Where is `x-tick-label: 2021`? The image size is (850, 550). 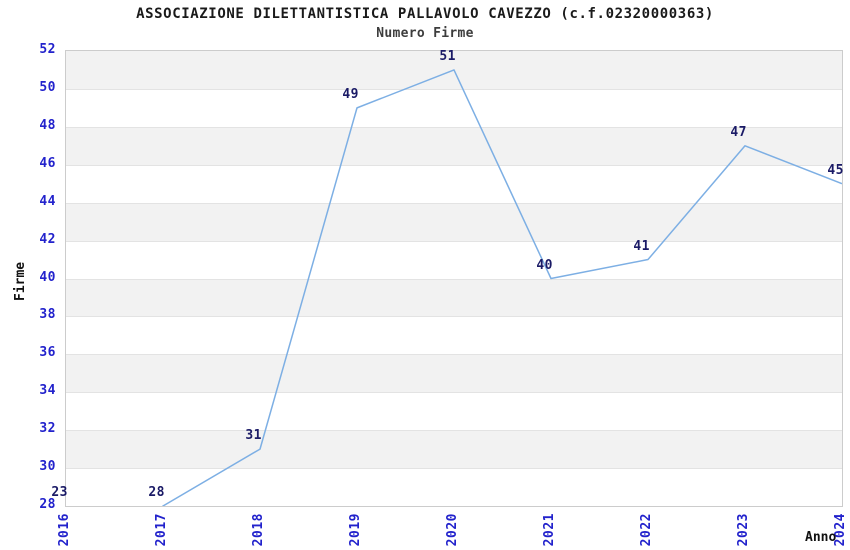 x-tick-label: 2021 is located at coordinates (549, 530).